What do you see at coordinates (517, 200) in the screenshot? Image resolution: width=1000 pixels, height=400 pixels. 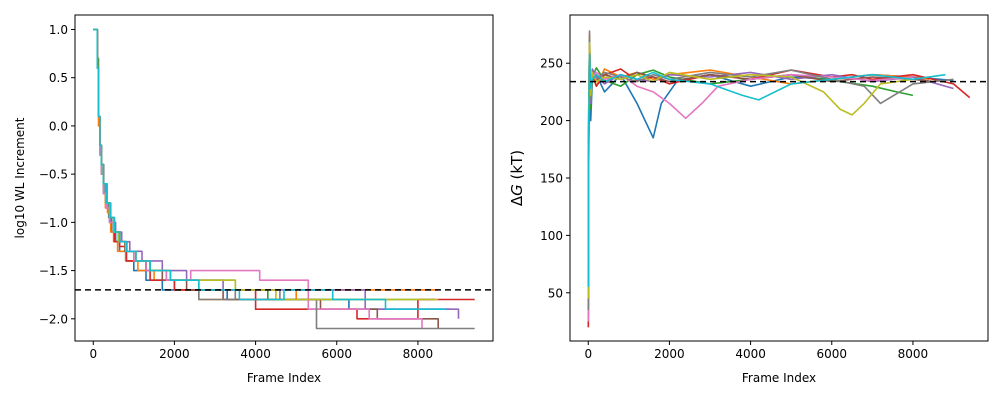 I see `y-axis-label-prefix: Δ` at bounding box center [517, 200].